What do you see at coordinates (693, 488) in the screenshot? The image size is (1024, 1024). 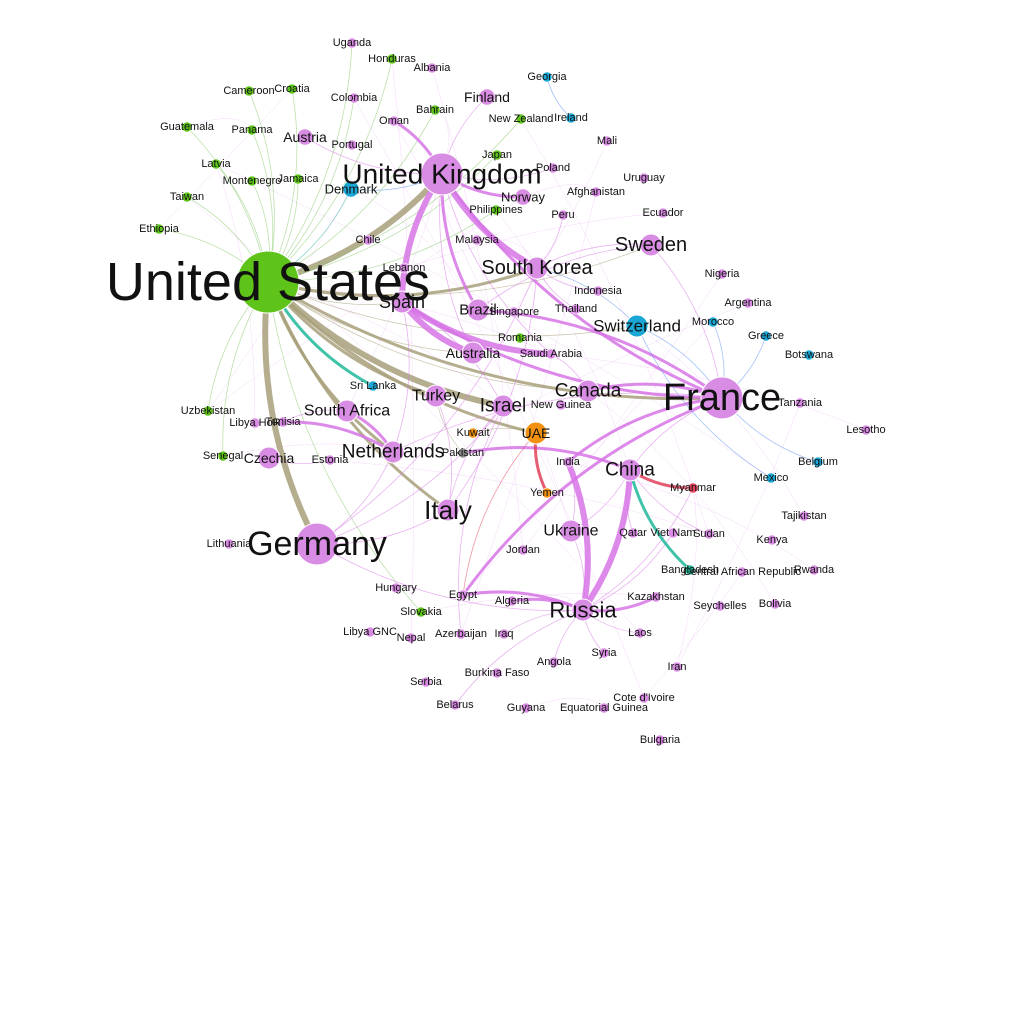 I see `node-myanmar` at bounding box center [693, 488].